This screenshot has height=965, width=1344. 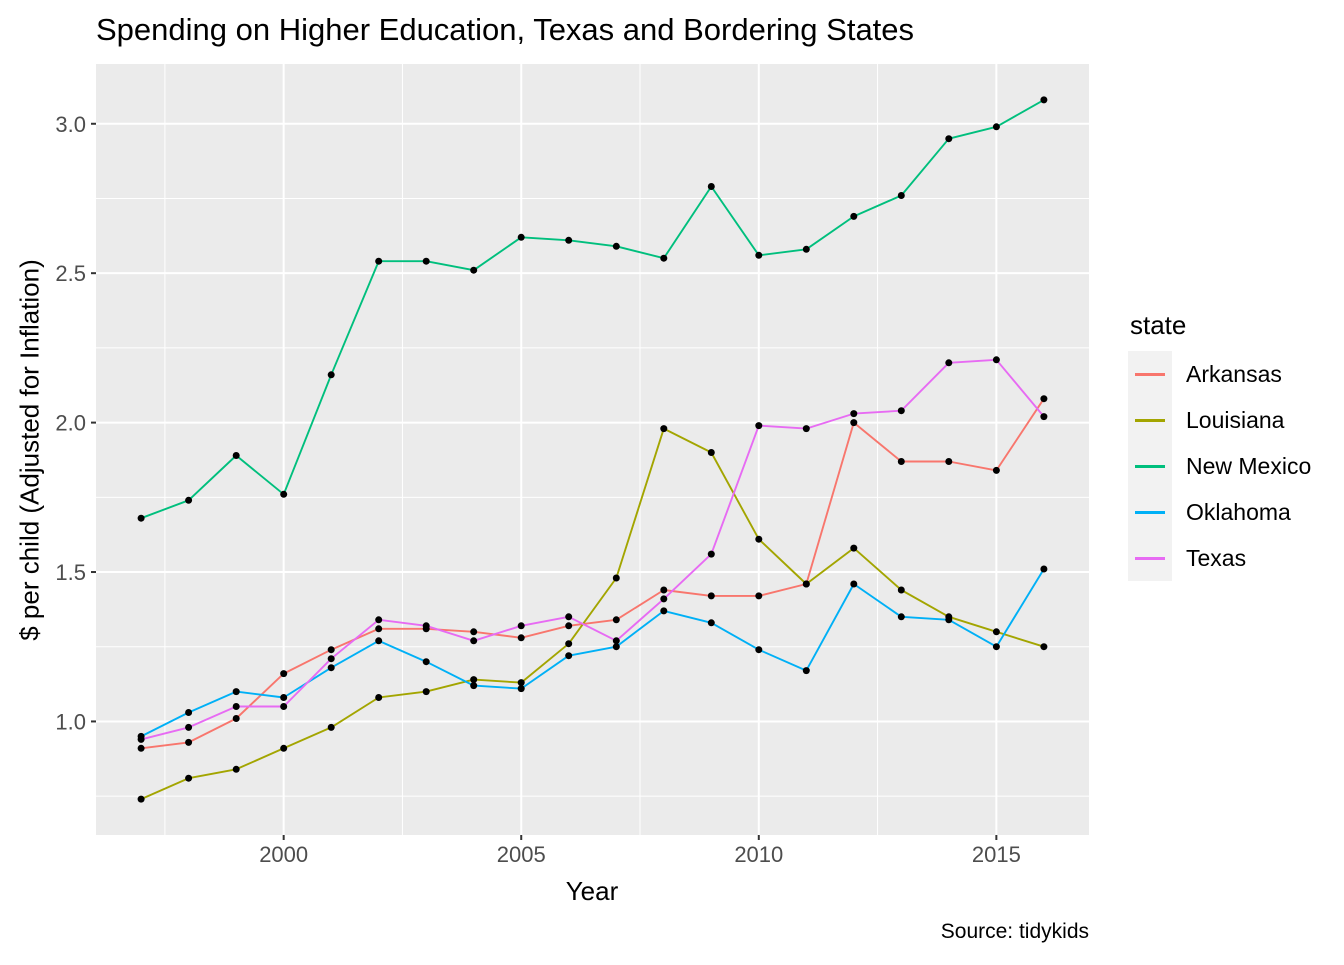 I want to click on series-line-oklahoma, so click(x=592, y=653).